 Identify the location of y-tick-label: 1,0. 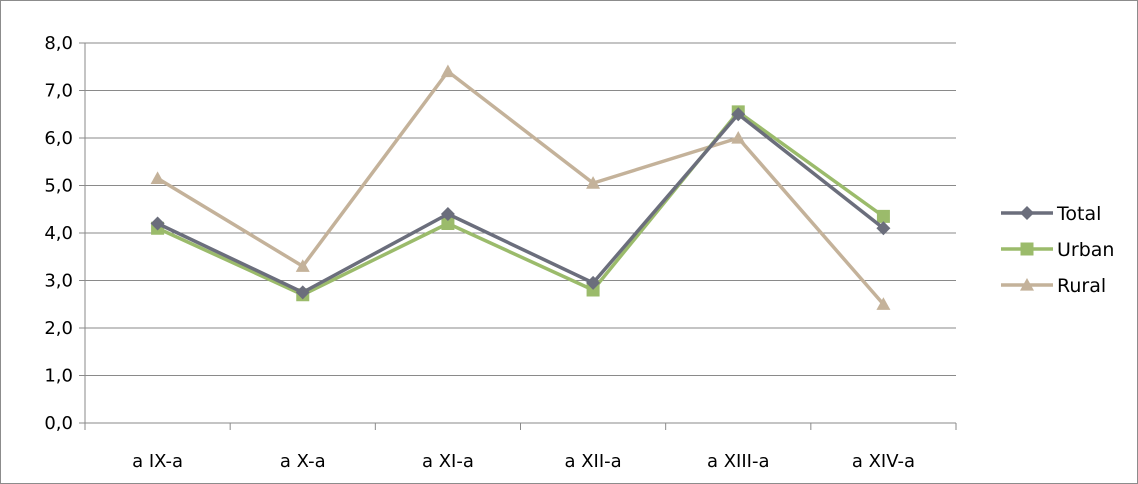
(58, 376).